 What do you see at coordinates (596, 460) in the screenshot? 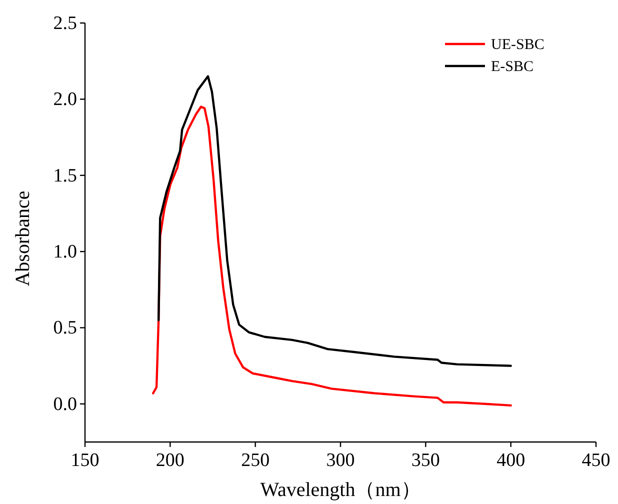
I see `x-tick-label: 450` at bounding box center [596, 460].